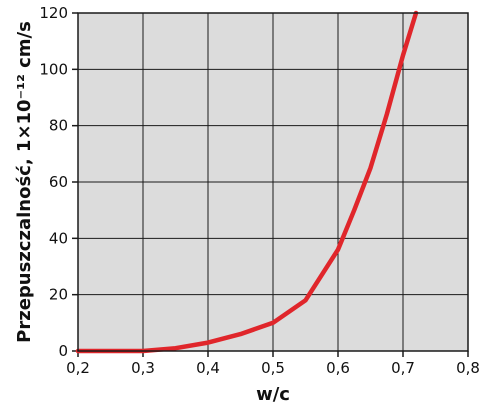 This screenshot has height=408, width=488. Describe the element at coordinates (58, 126) in the screenshot. I see `y-tick-label: 80` at that location.